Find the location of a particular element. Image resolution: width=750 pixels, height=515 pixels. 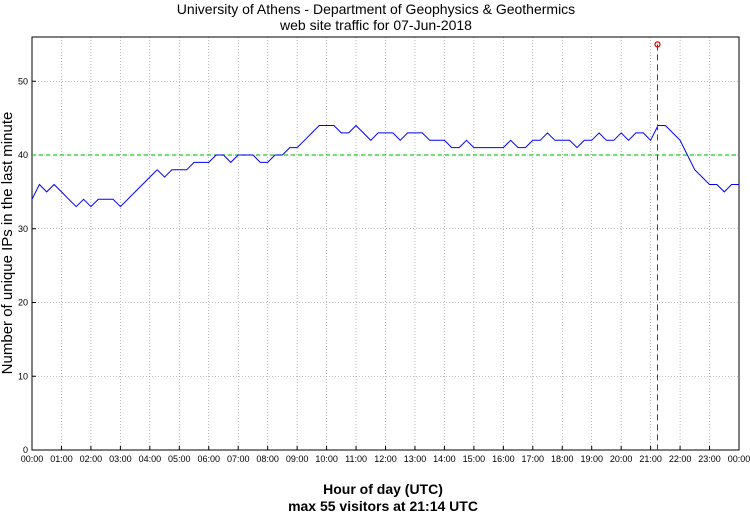

x-tick-label: 09:00 is located at coordinates (297, 459).